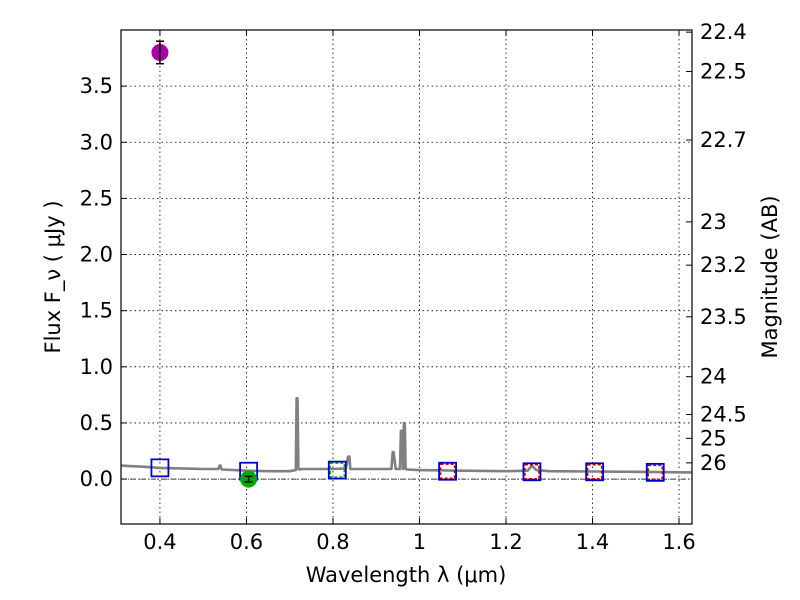  I want to click on x-tick-label: 0.4, so click(159, 542).